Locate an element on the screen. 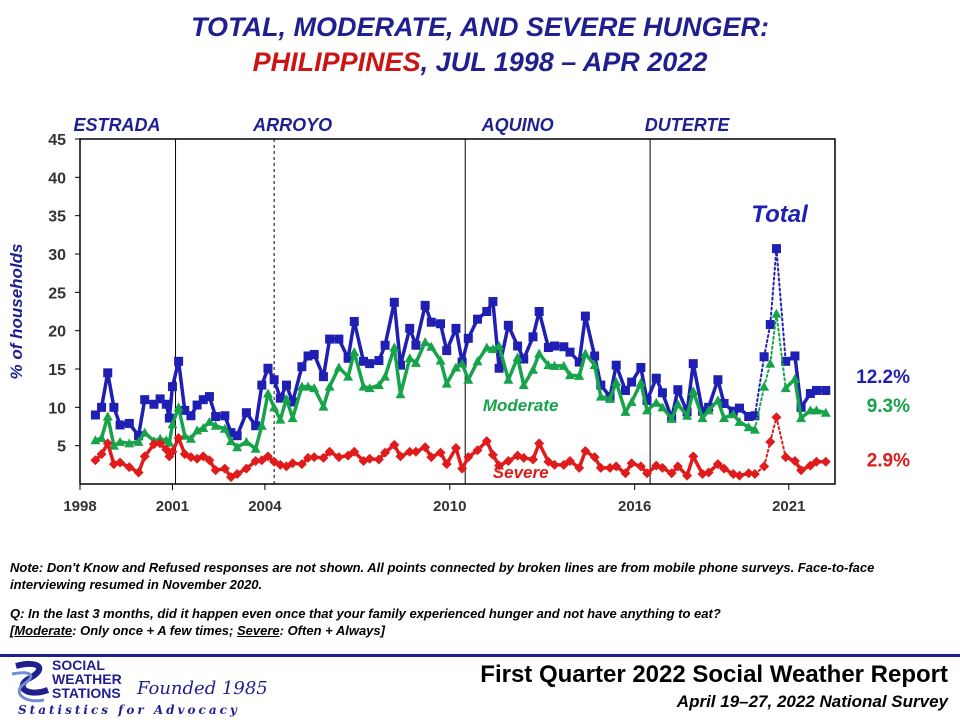 The height and width of the screenshot is (720, 960). y-tick-label: 35 is located at coordinates (57, 217).